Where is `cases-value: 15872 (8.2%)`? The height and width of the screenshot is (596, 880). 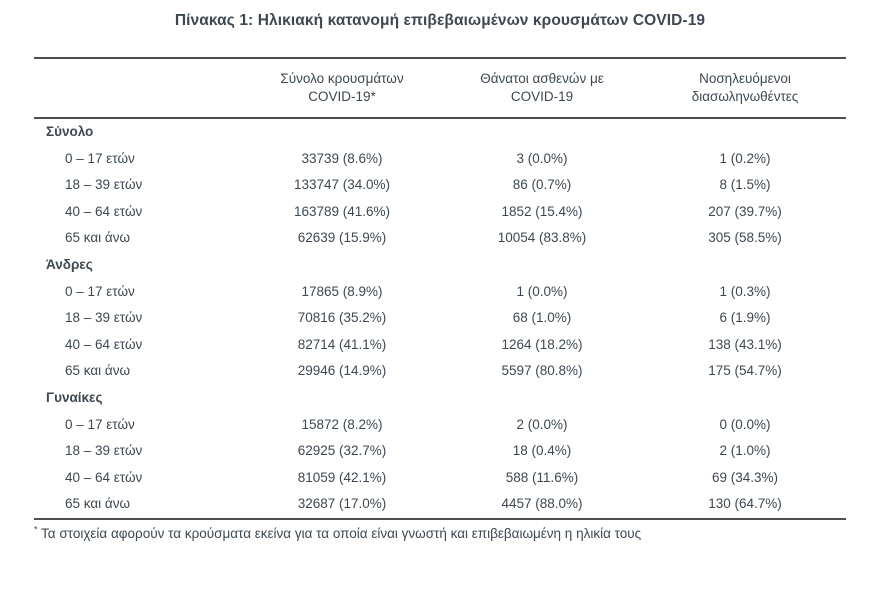
cases-value: 15872 (8.2%) is located at coordinates (342, 424).